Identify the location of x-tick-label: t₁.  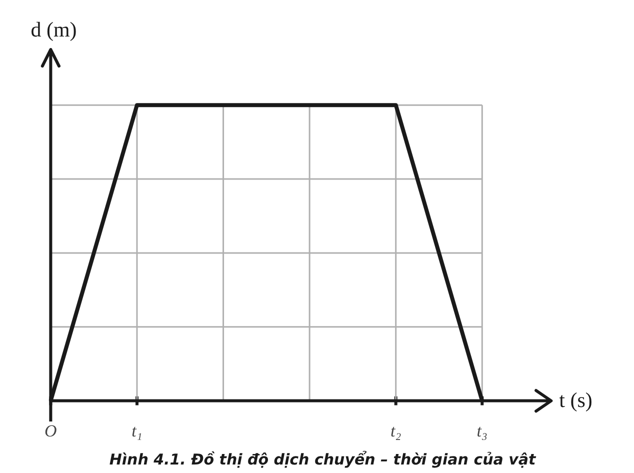
(137, 431).